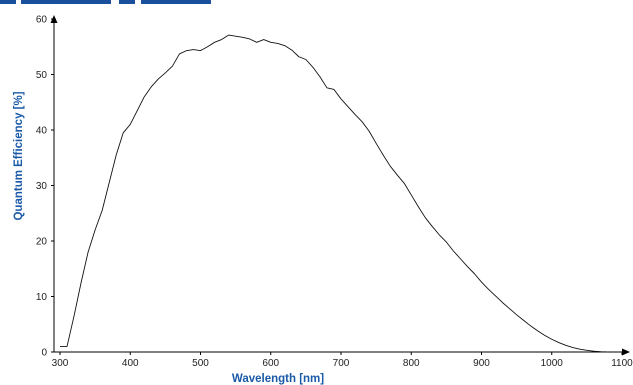 This screenshot has width=633, height=385. What do you see at coordinates (341, 363) in the screenshot?
I see `x-tick-label: 700` at bounding box center [341, 363].